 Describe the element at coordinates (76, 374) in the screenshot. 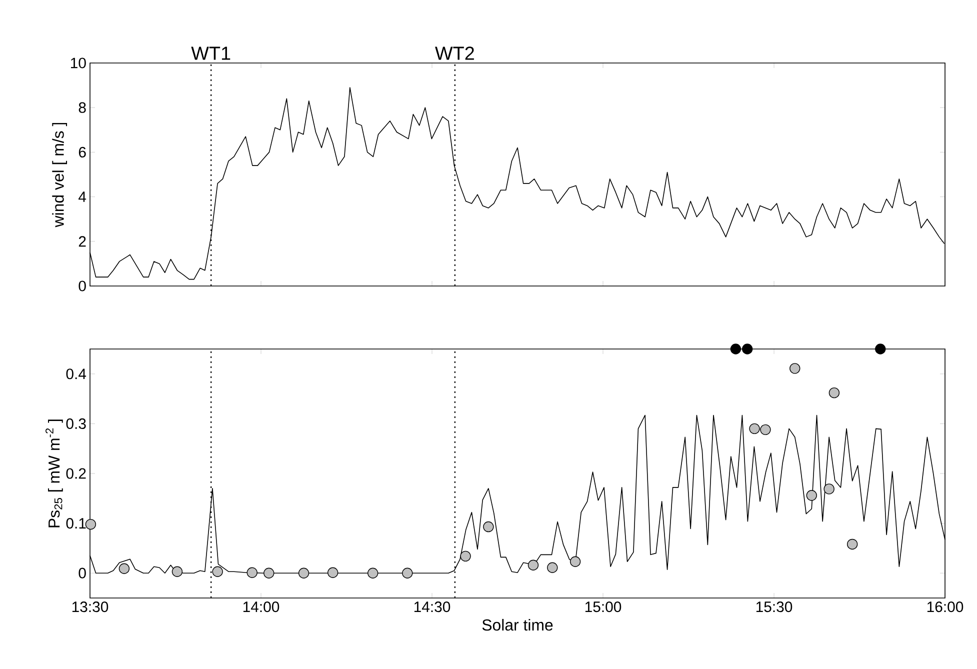

I see `y-tick-label: 0.4` at that location.